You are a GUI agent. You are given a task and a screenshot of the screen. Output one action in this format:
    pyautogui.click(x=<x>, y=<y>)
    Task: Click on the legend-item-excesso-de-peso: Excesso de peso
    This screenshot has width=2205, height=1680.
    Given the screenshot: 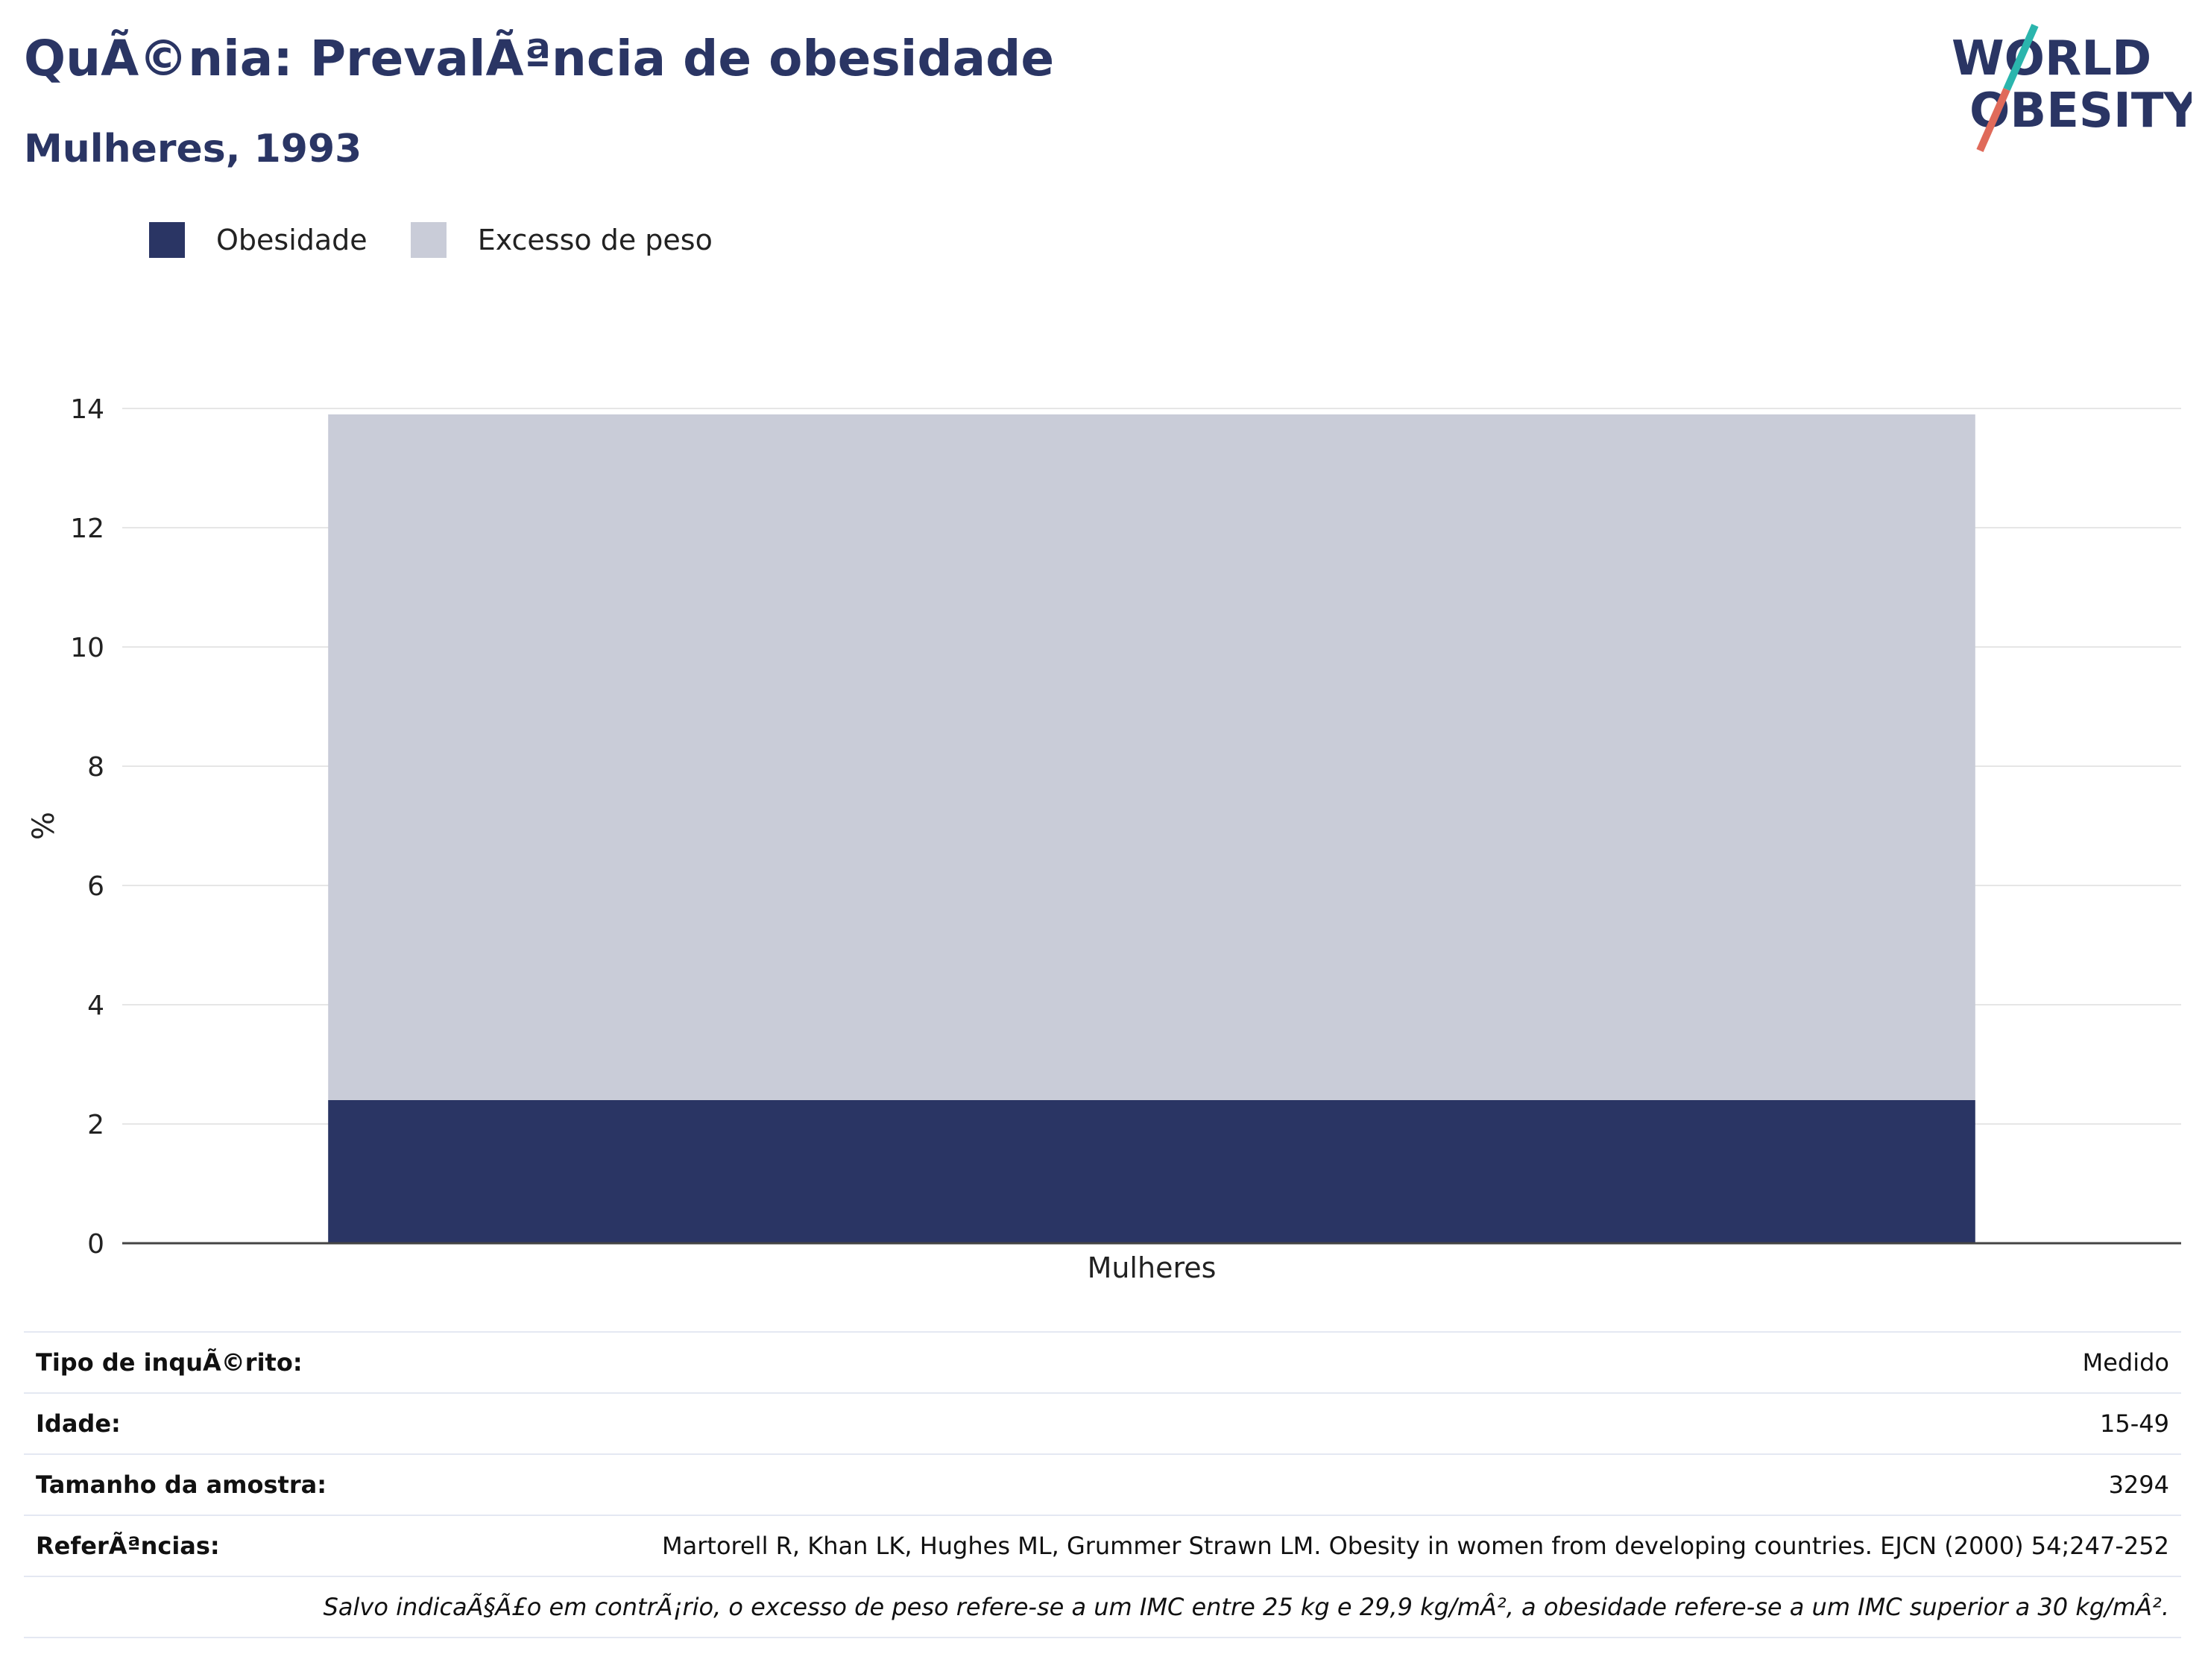 What is the action you would take?
    pyautogui.click(x=561, y=240)
    